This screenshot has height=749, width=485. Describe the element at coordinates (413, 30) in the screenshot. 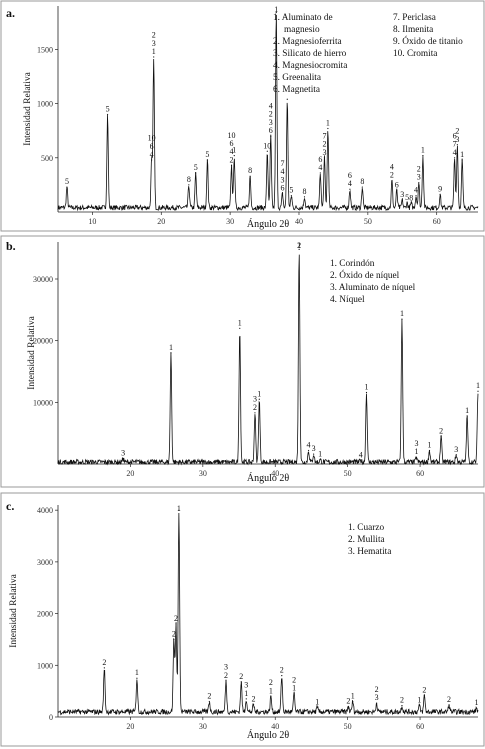

I see `legend-entry: 8. Ilmenita` at that location.